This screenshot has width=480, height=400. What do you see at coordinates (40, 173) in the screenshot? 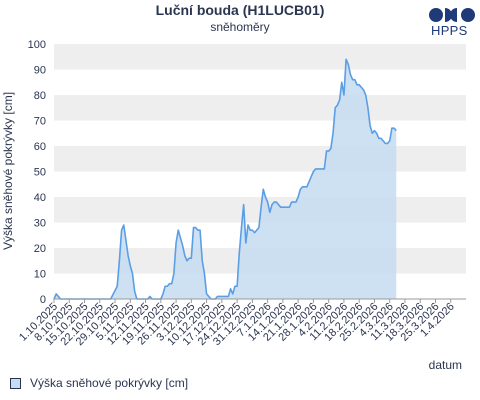
I see `y-tick-label: 50` at bounding box center [40, 173].